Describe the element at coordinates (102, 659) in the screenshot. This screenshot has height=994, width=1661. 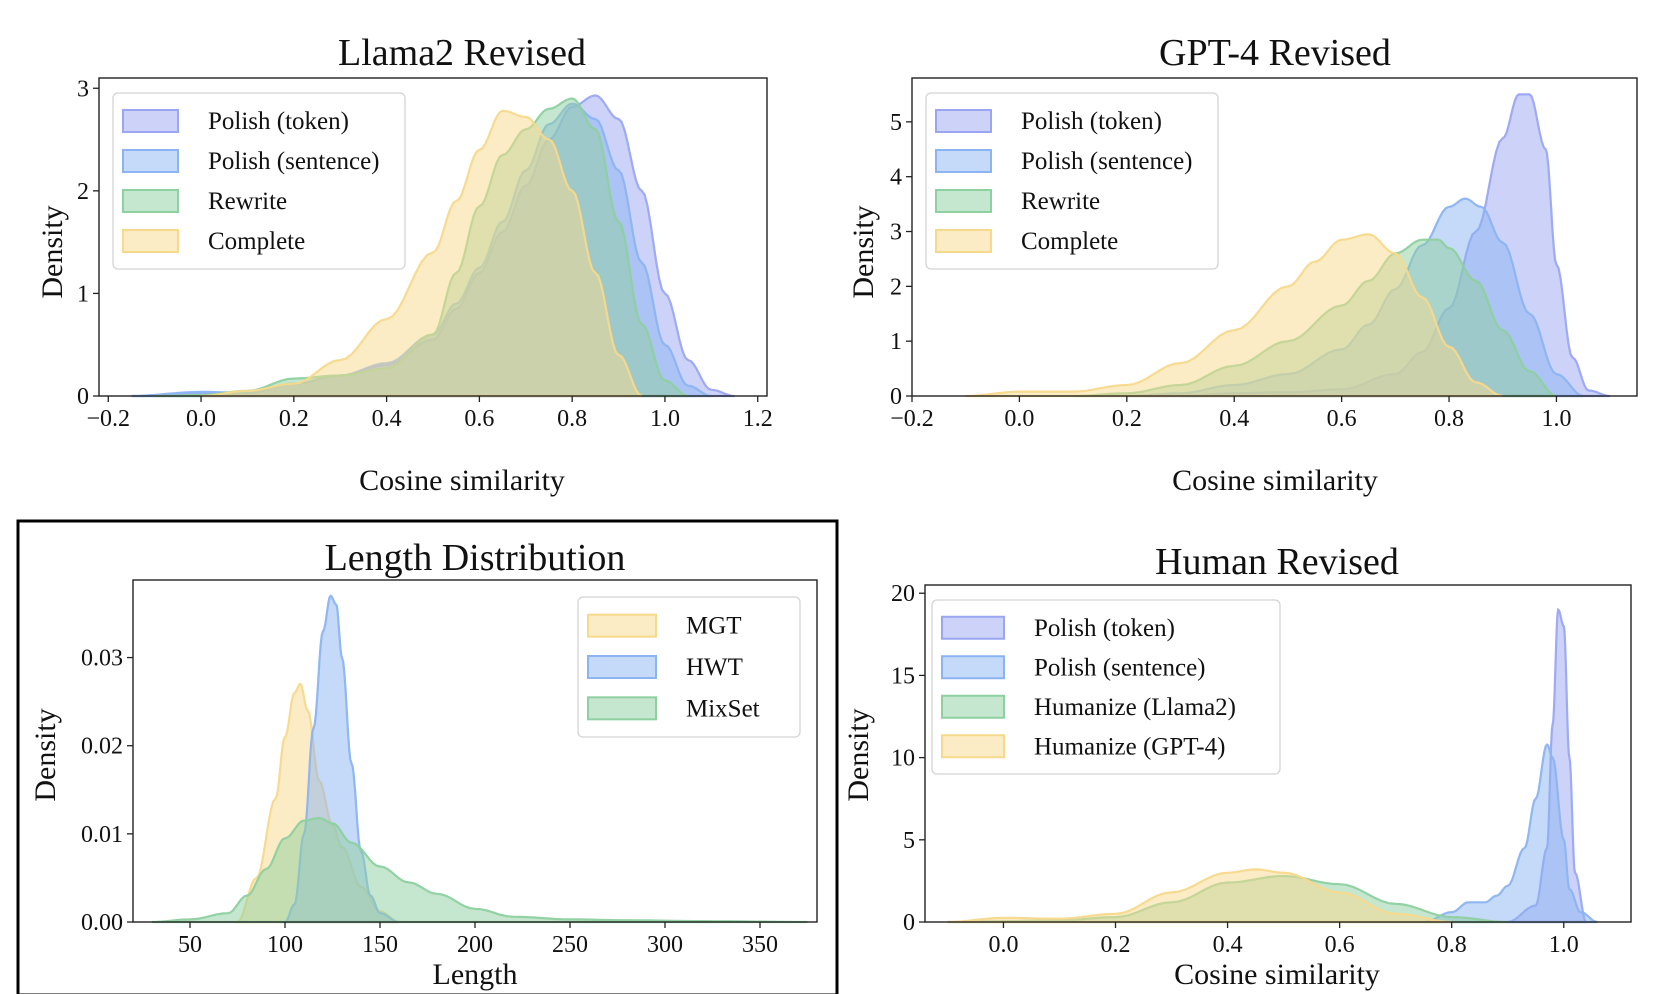
I see `y-tick-label: 0.03` at that location.